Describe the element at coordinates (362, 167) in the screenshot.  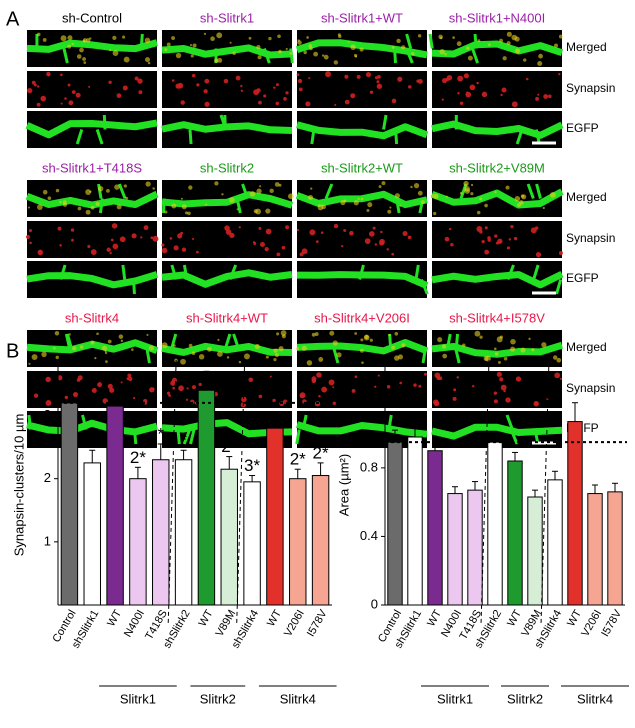
I see `column-title: sh-Slitrk2+WT` at that location.